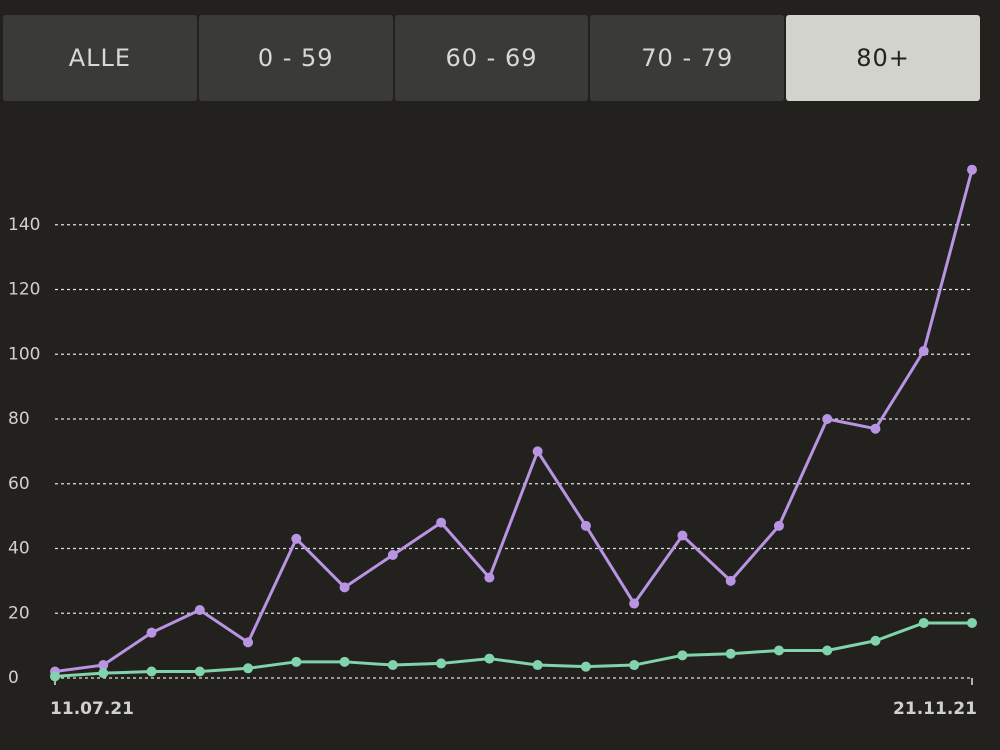  I want to click on age-tab: 60 - 69, so click(491, 58).